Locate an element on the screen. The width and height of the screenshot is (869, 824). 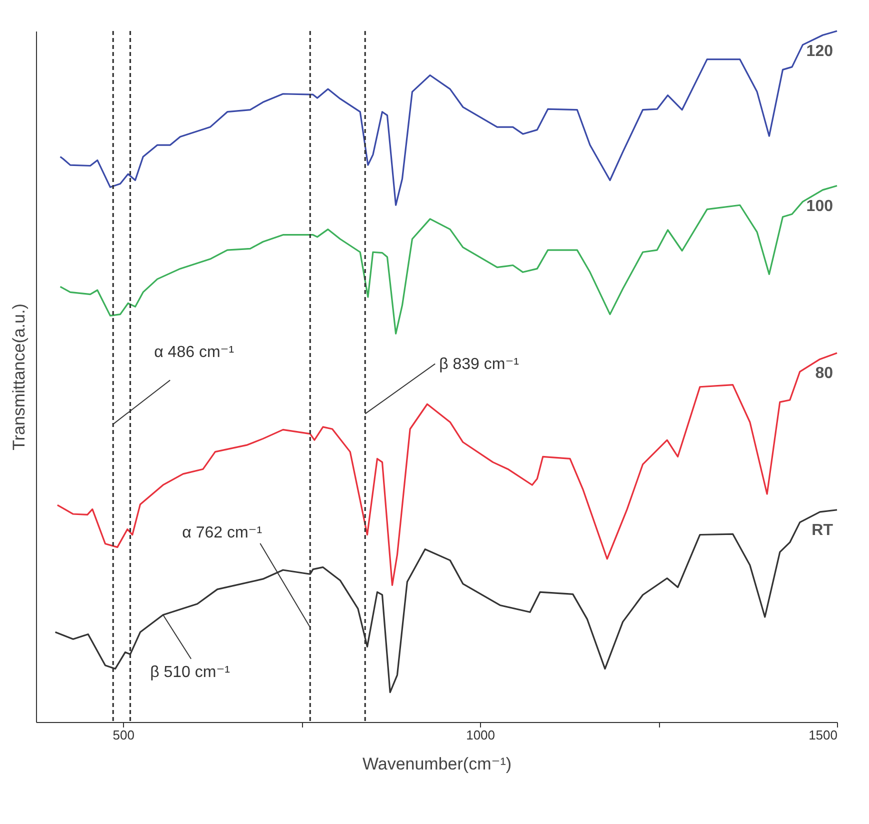
annotation: α 762 cm⁻¹ is located at coordinates (222, 533).